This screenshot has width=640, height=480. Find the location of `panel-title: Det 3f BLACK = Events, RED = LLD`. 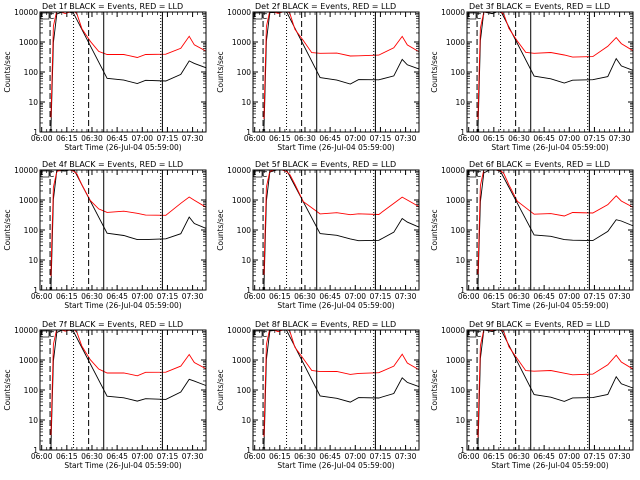

panel-title: Det 3f BLACK = Events, RED = LLD is located at coordinates (539, 6).